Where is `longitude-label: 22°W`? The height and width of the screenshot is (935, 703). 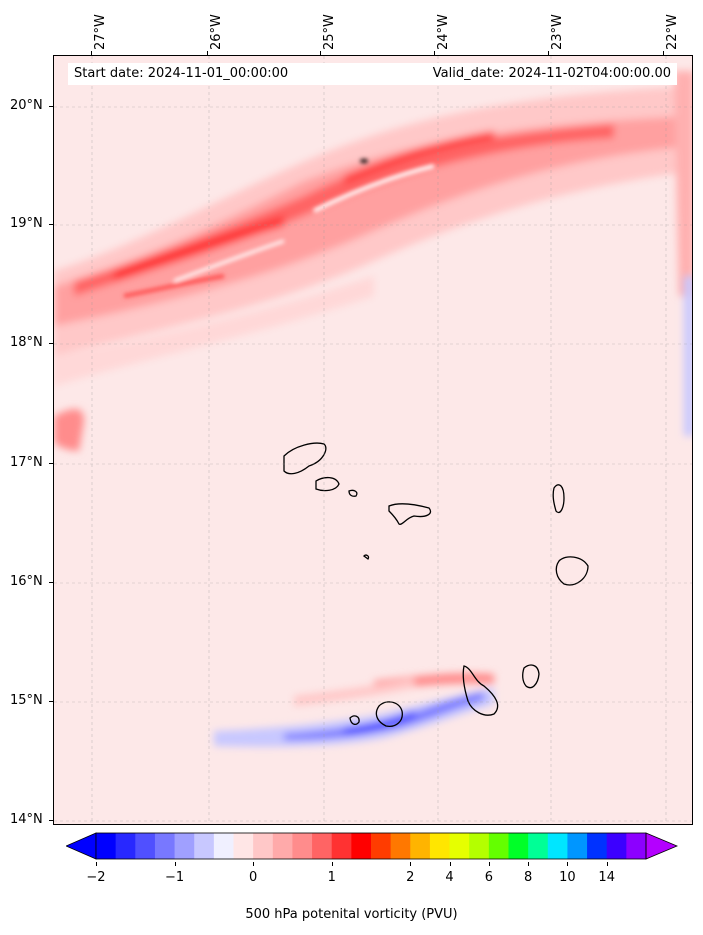 longitude-label: 22°W is located at coordinates (672, 32).